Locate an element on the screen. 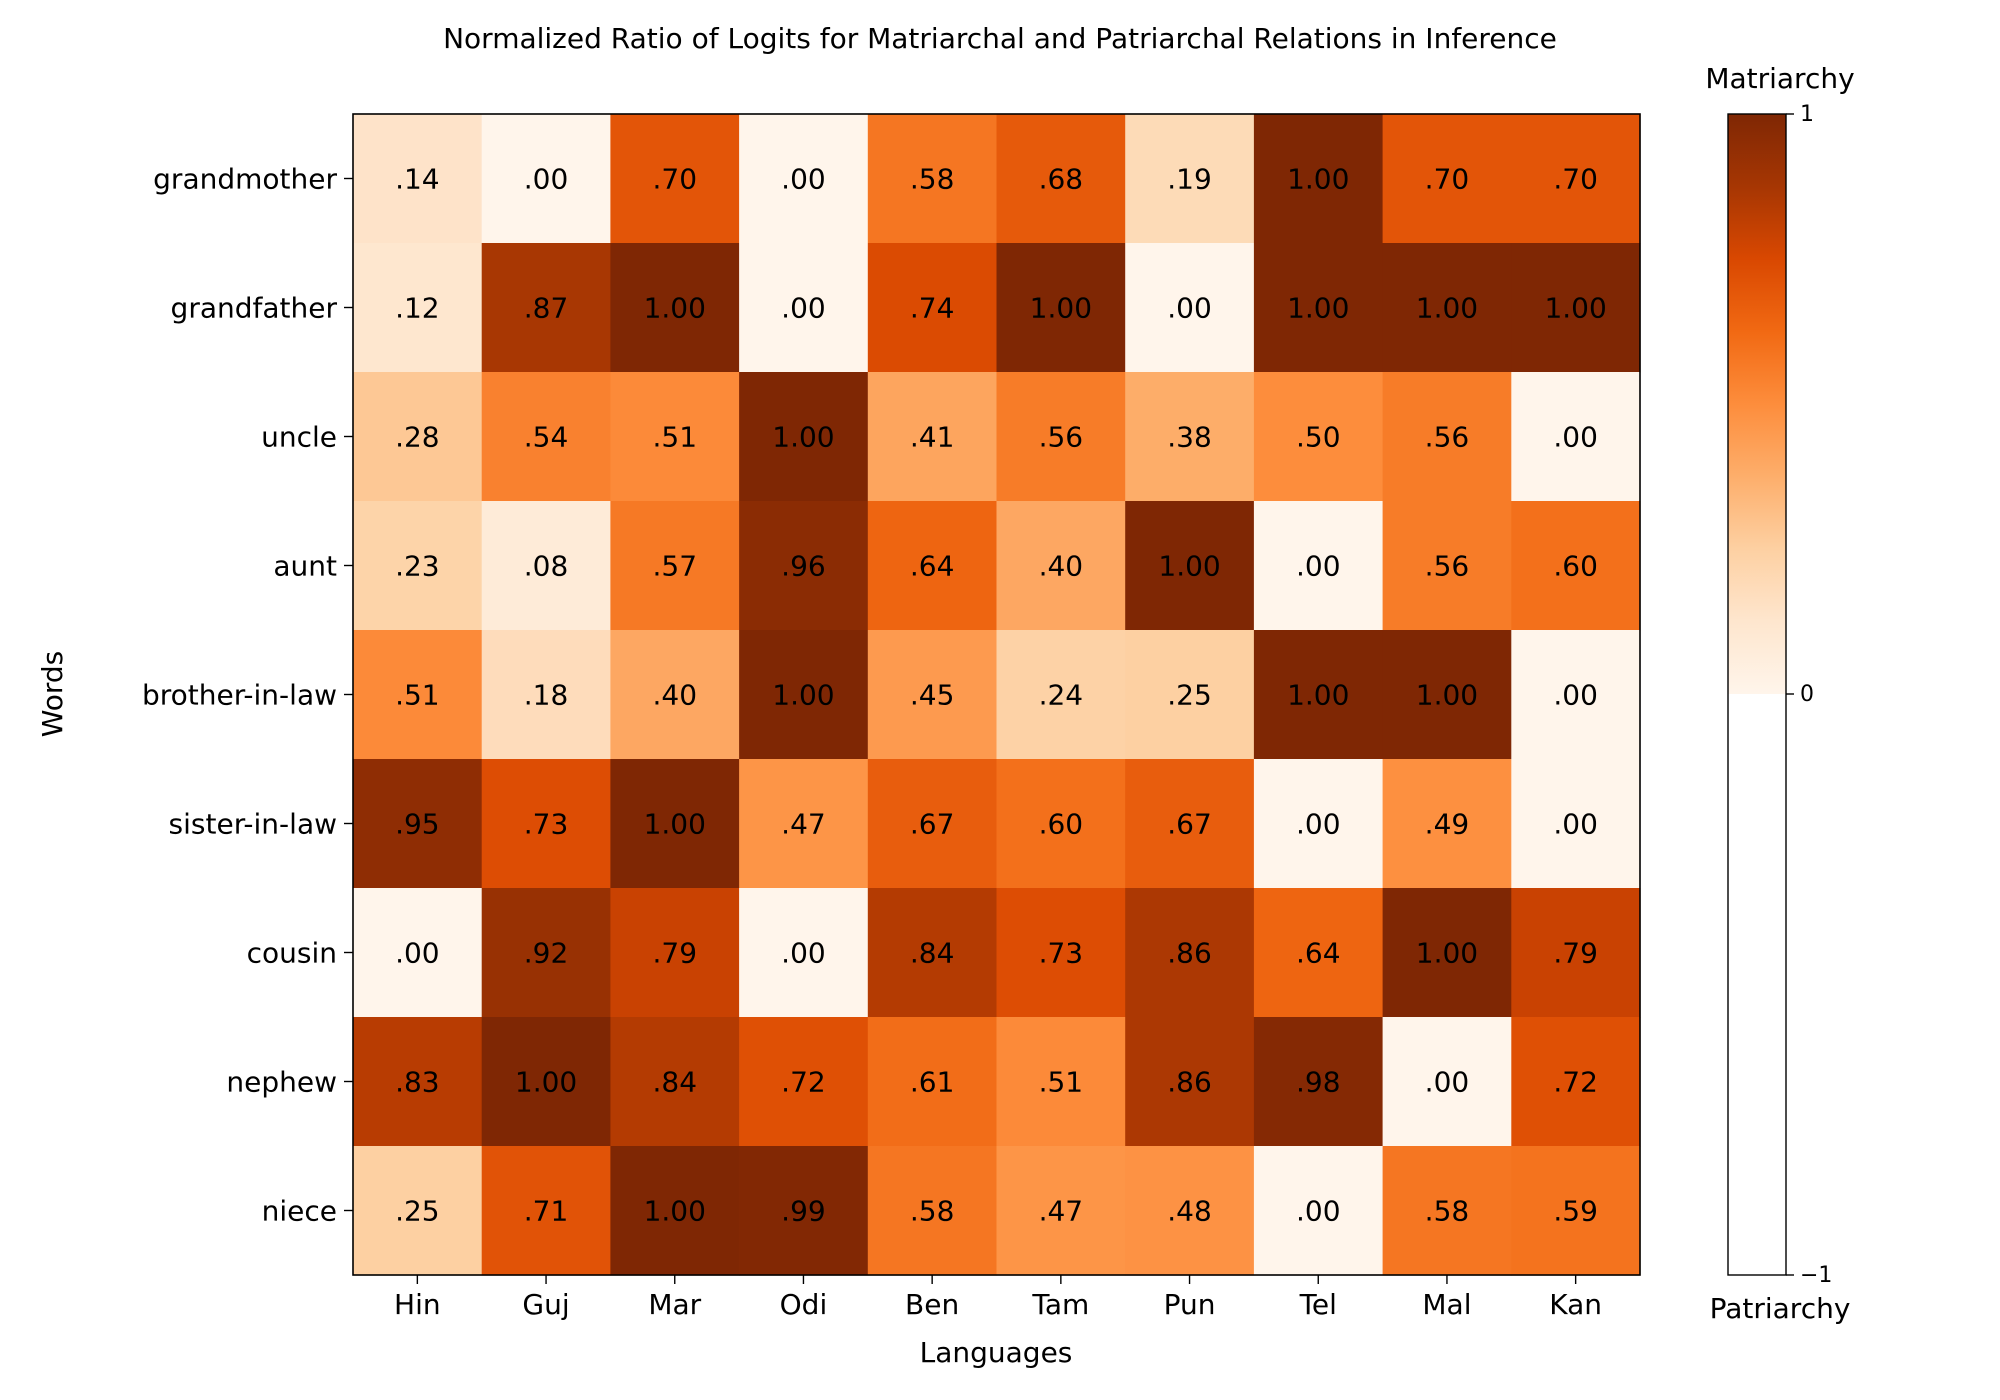 This screenshot has height=1400, width=2000. cell-value-label: .08 is located at coordinates (546, 566).